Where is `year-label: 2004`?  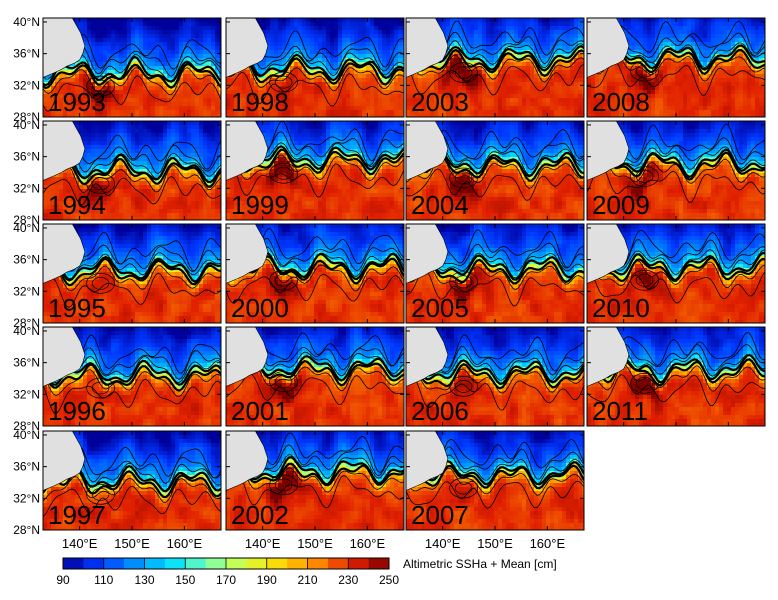
year-label: 2004 is located at coordinates (440, 205).